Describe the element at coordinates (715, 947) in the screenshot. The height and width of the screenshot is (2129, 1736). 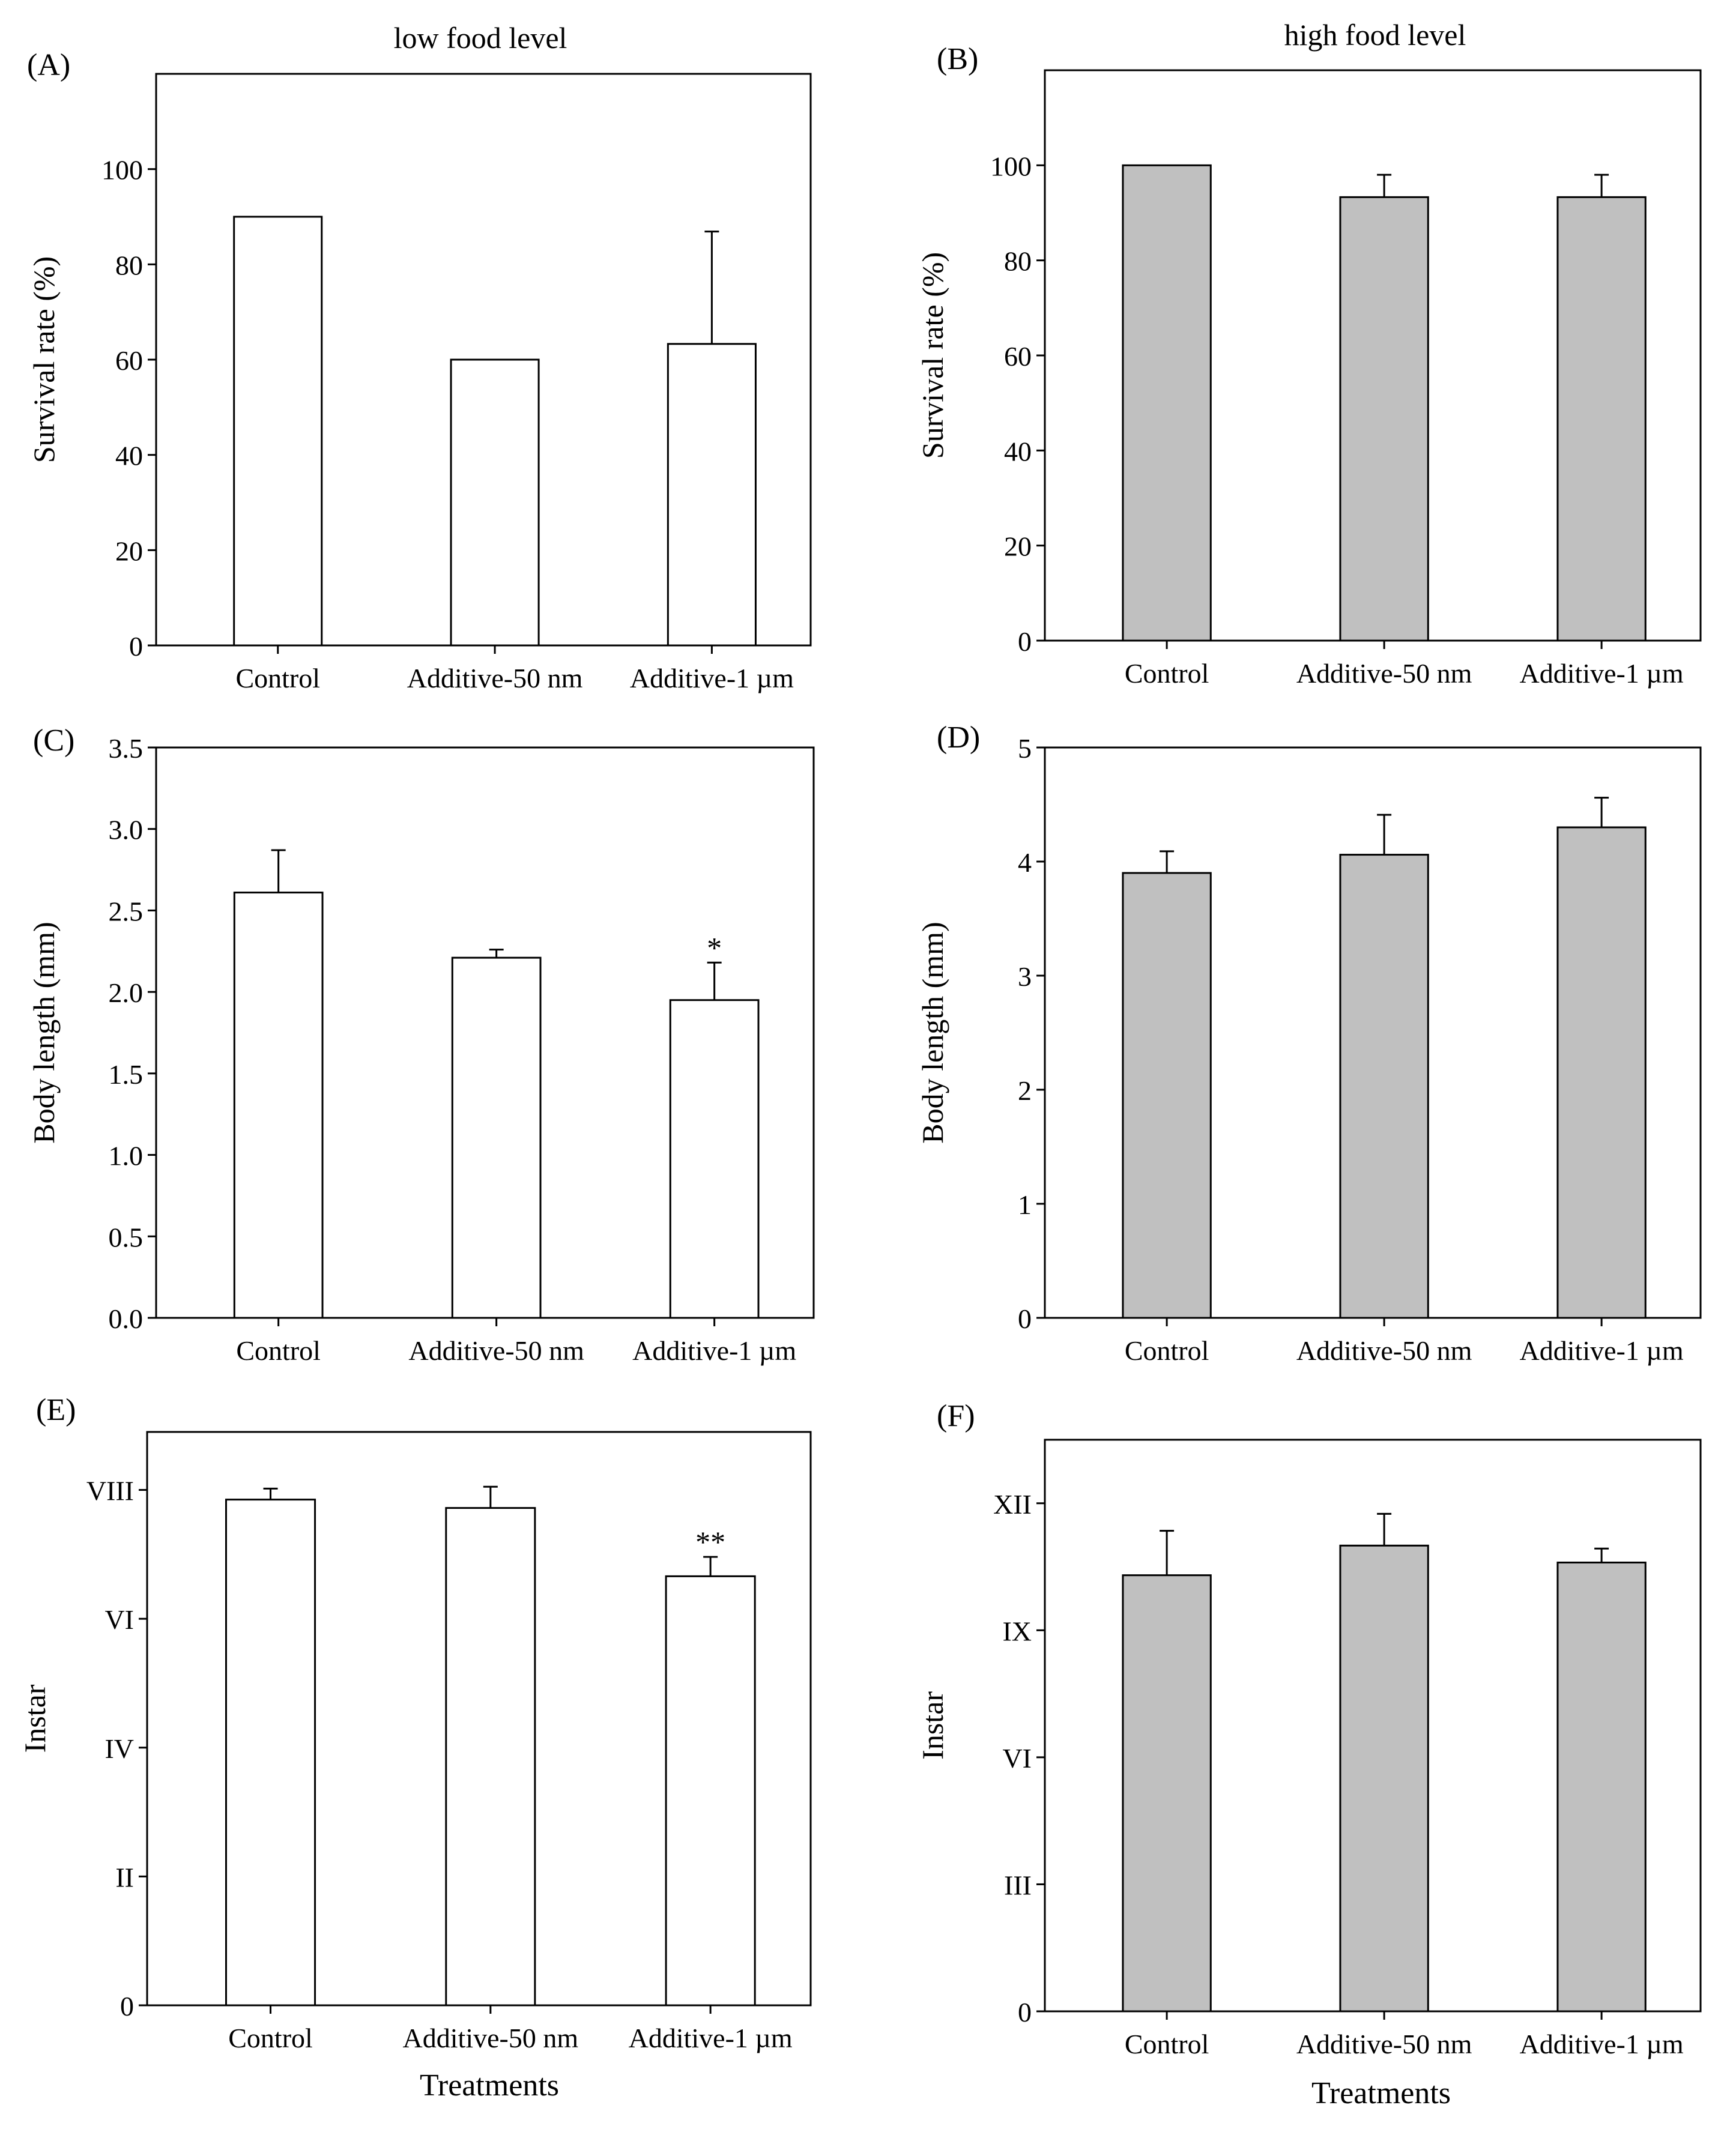
I see `significance-mark: *` at that location.